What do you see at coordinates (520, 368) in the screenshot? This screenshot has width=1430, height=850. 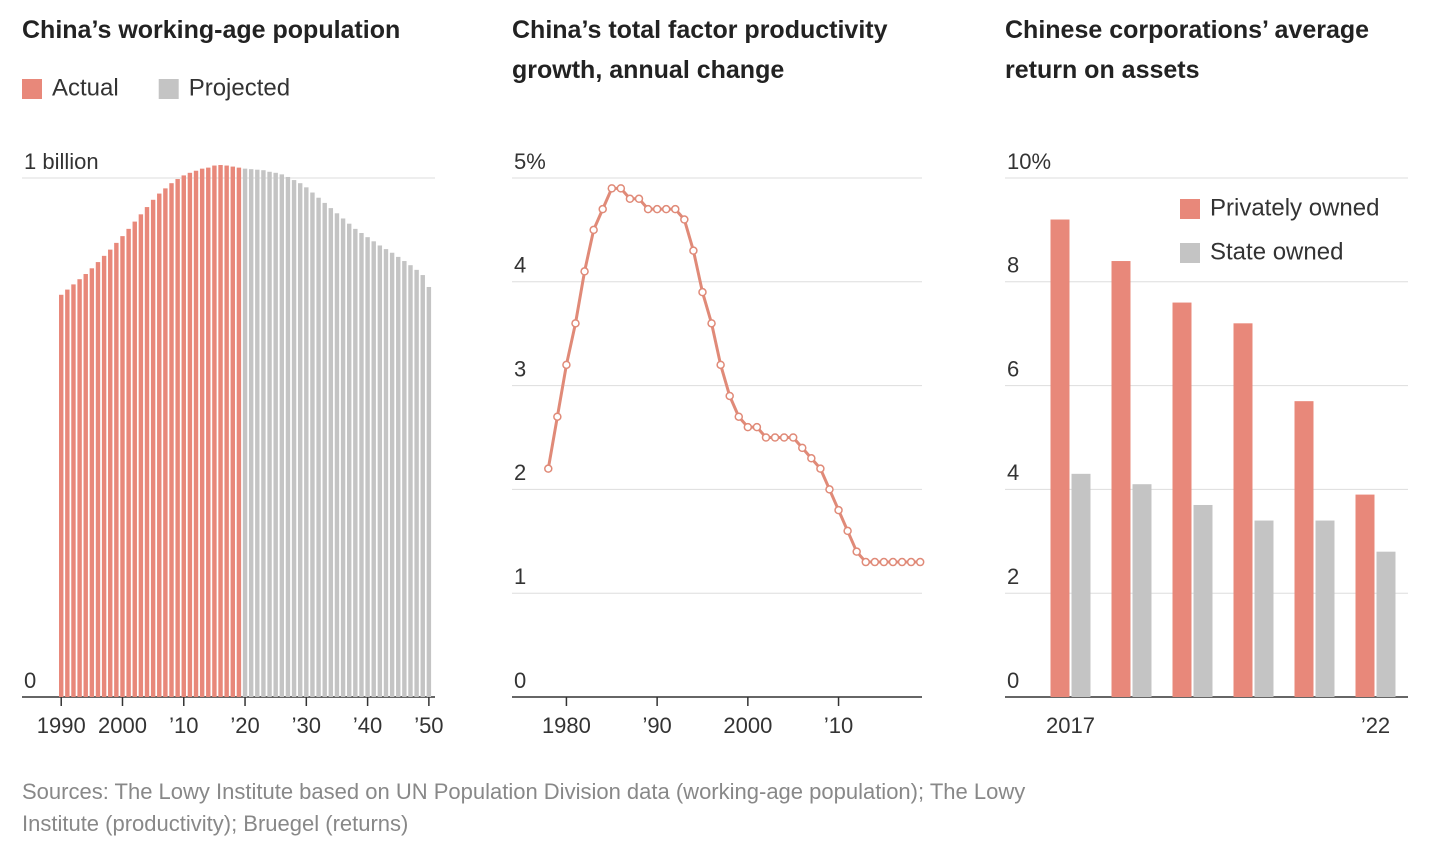 I see `y-tick-label: 3` at bounding box center [520, 368].